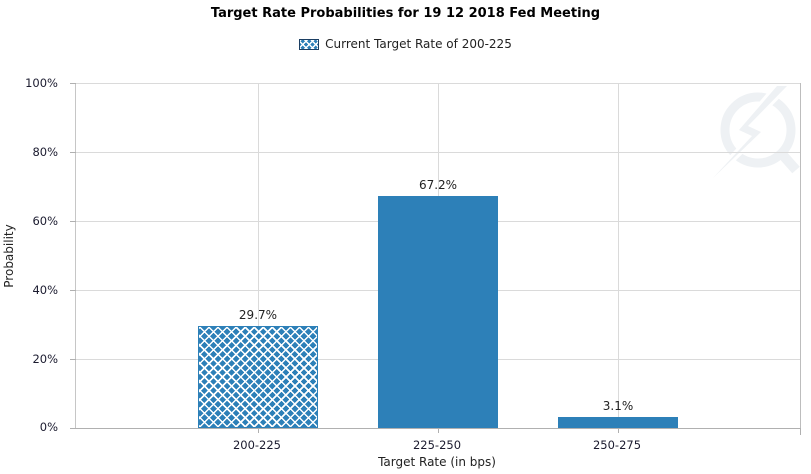 Image resolution: width=811 pixels, height=474 pixels. Describe the element at coordinates (437, 462) in the screenshot. I see `x-axis-title: Target Rate (in bps)` at that location.